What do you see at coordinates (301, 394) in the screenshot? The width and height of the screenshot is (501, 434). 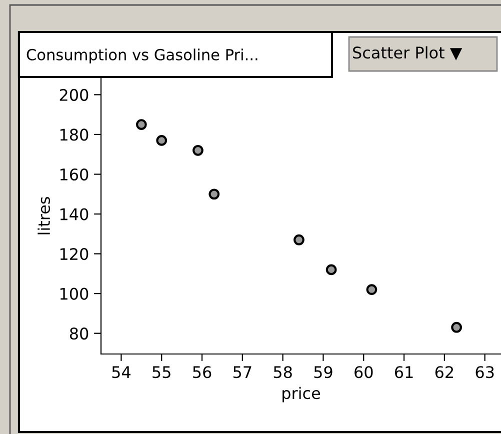 I see `x-axis-title: price` at bounding box center [301, 394].